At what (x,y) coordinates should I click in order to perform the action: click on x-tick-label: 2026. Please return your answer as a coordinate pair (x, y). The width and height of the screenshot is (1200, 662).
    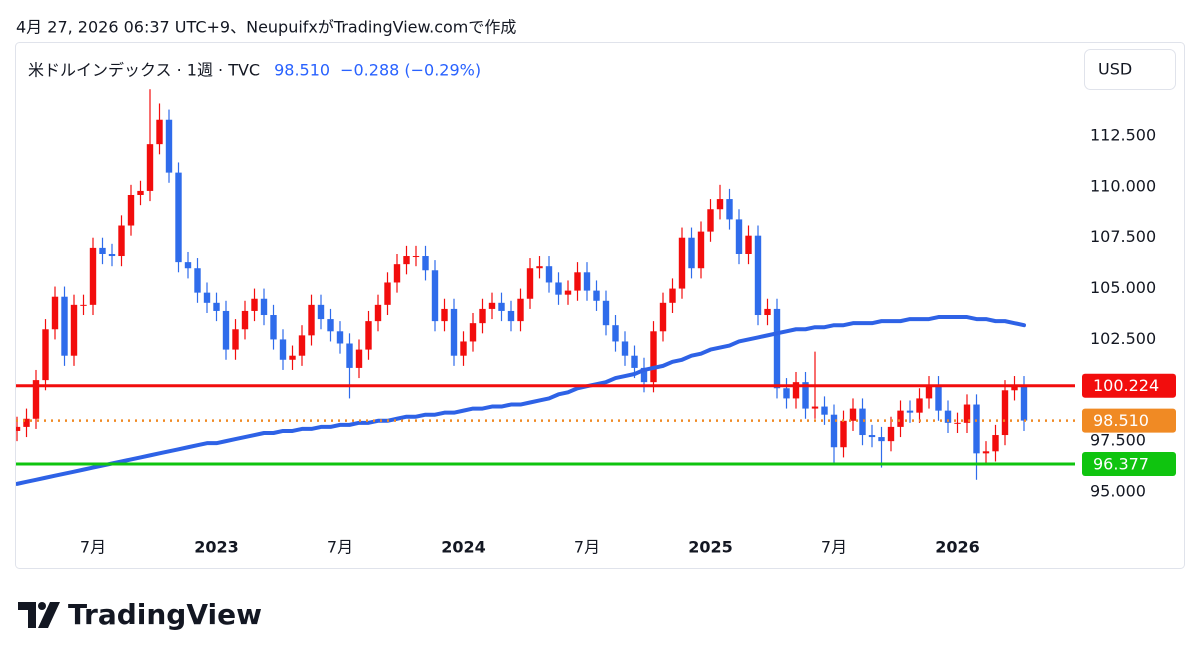
    Looking at the image, I should click on (957, 547).